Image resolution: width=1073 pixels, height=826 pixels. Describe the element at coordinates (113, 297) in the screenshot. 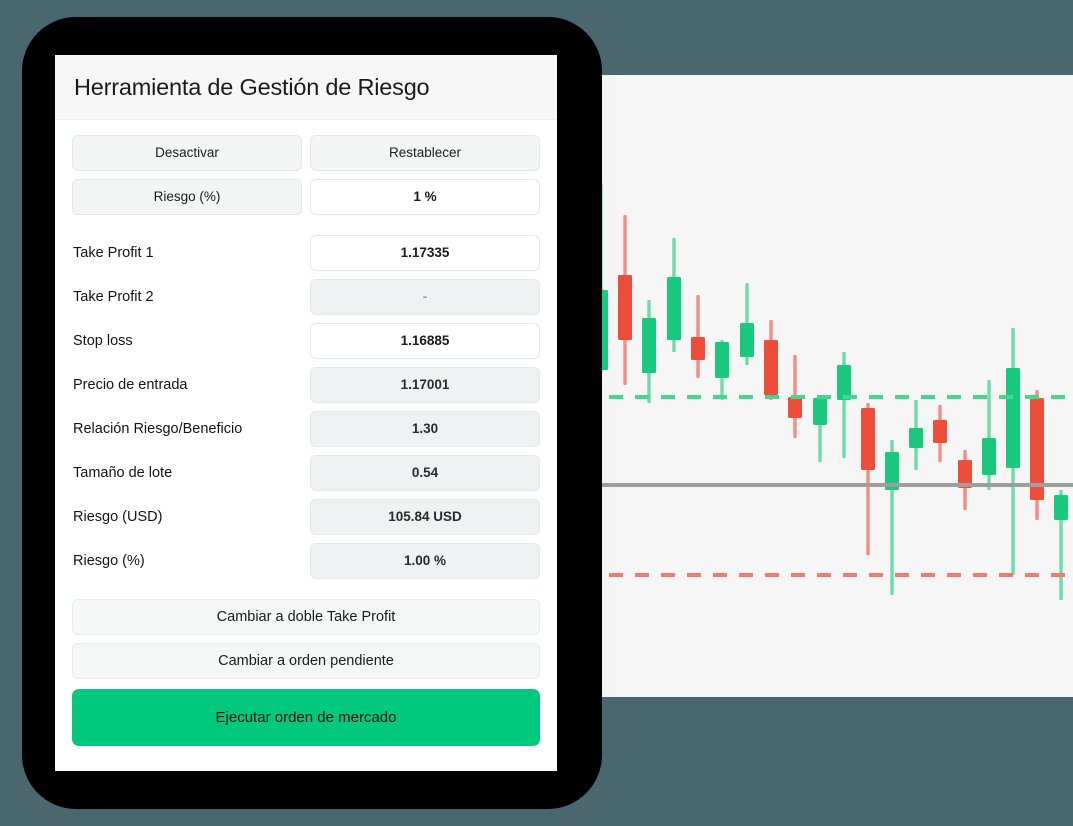

I see `label-take-profit-2: Take Profit 2` at that location.